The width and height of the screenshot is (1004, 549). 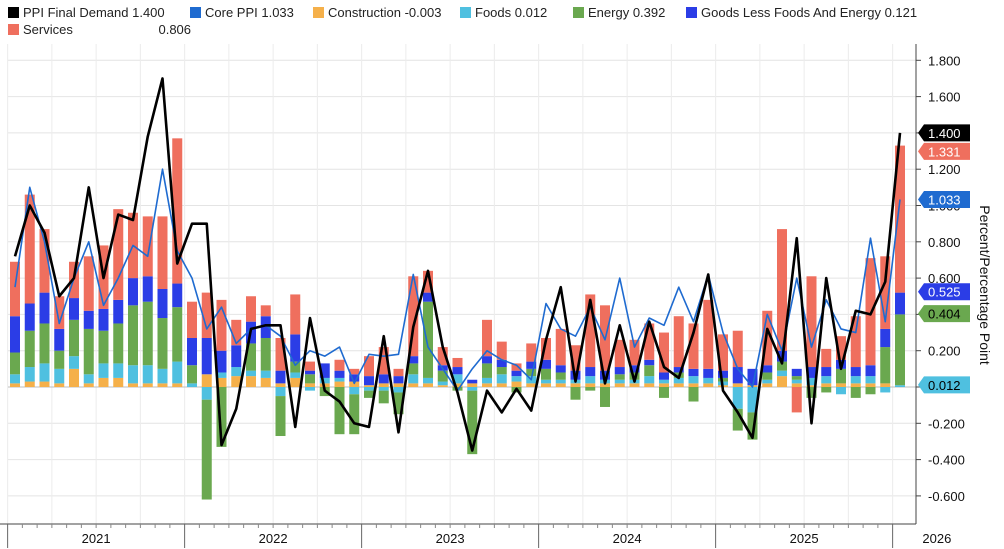 I want to click on legend-swatch-energy, so click(x=578, y=12).